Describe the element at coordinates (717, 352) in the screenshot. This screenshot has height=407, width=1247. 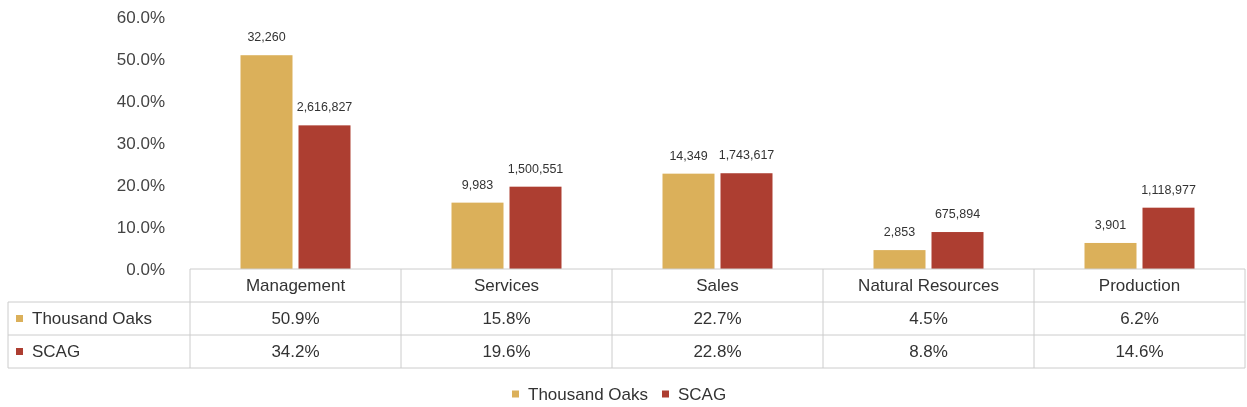
I see `data-label: 22.8%` at that location.